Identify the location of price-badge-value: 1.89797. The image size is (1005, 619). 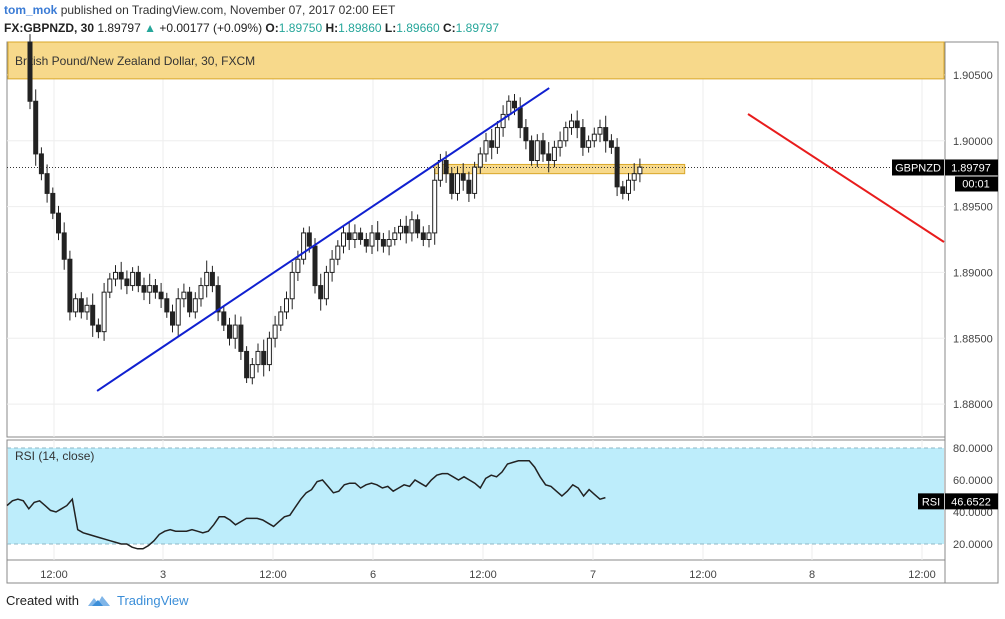
(971, 168).